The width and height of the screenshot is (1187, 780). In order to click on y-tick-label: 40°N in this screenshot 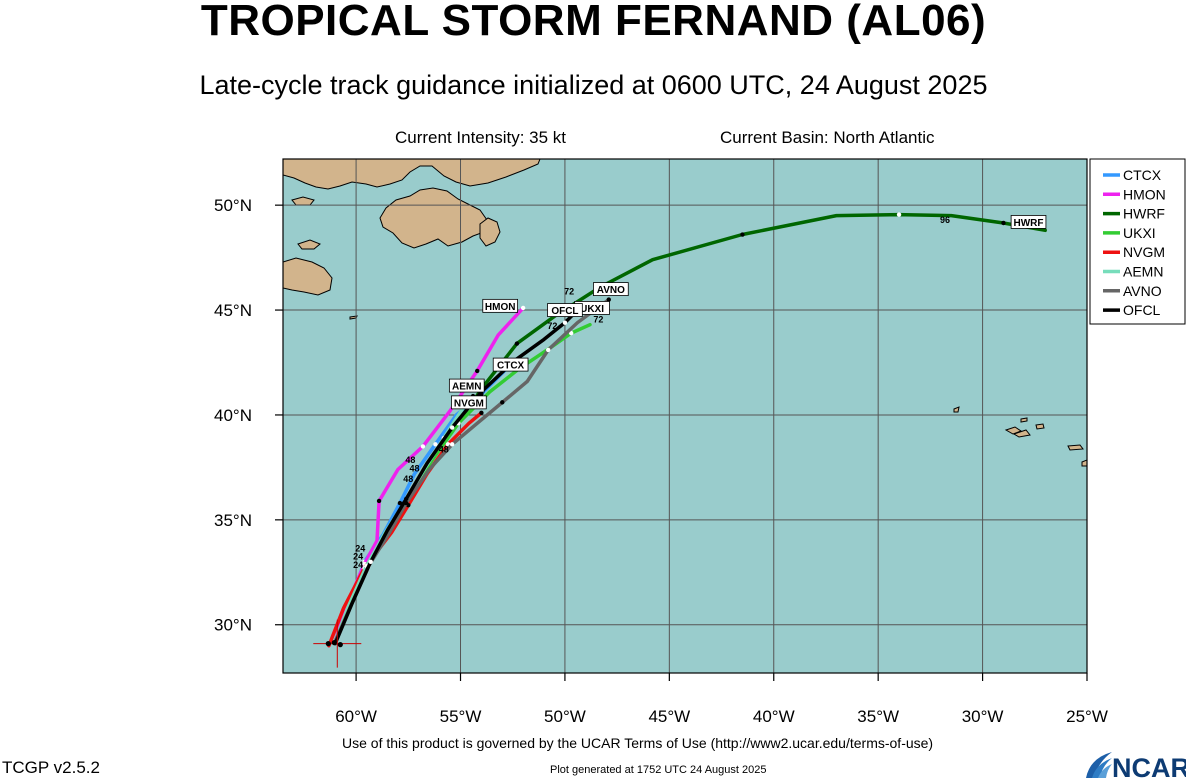, I will do `click(233, 415)`.